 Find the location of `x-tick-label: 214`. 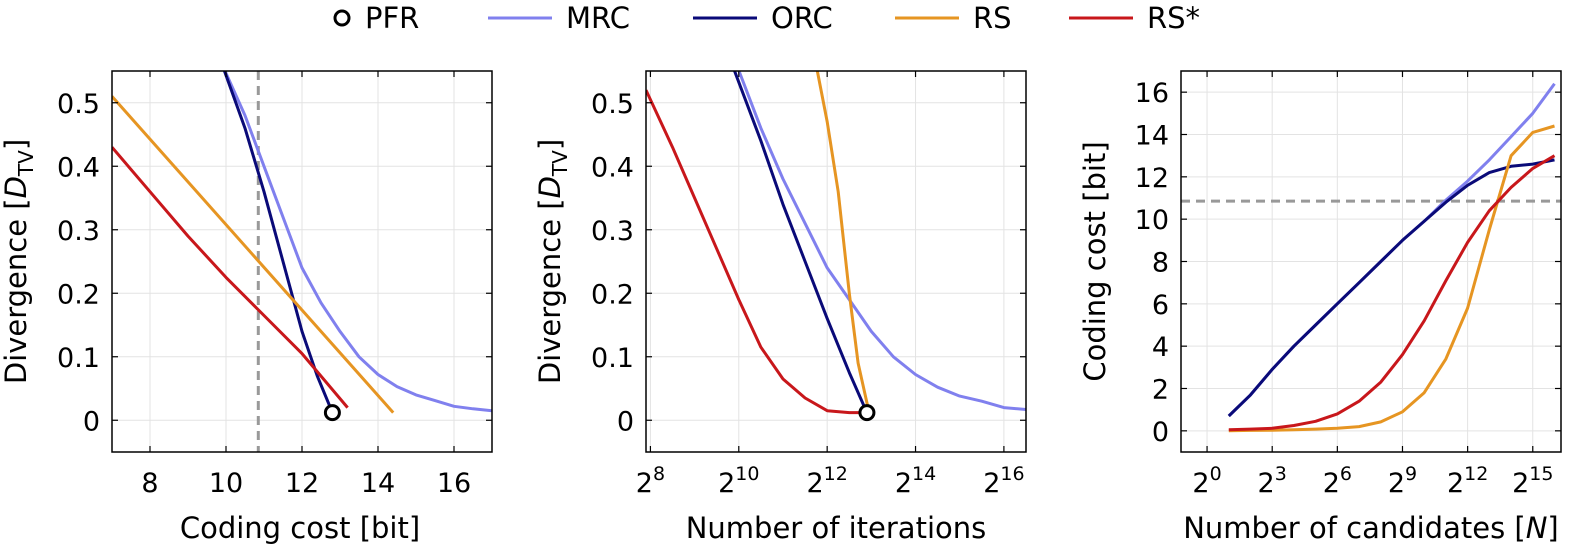

x-tick-label: 214 is located at coordinates (915, 481).